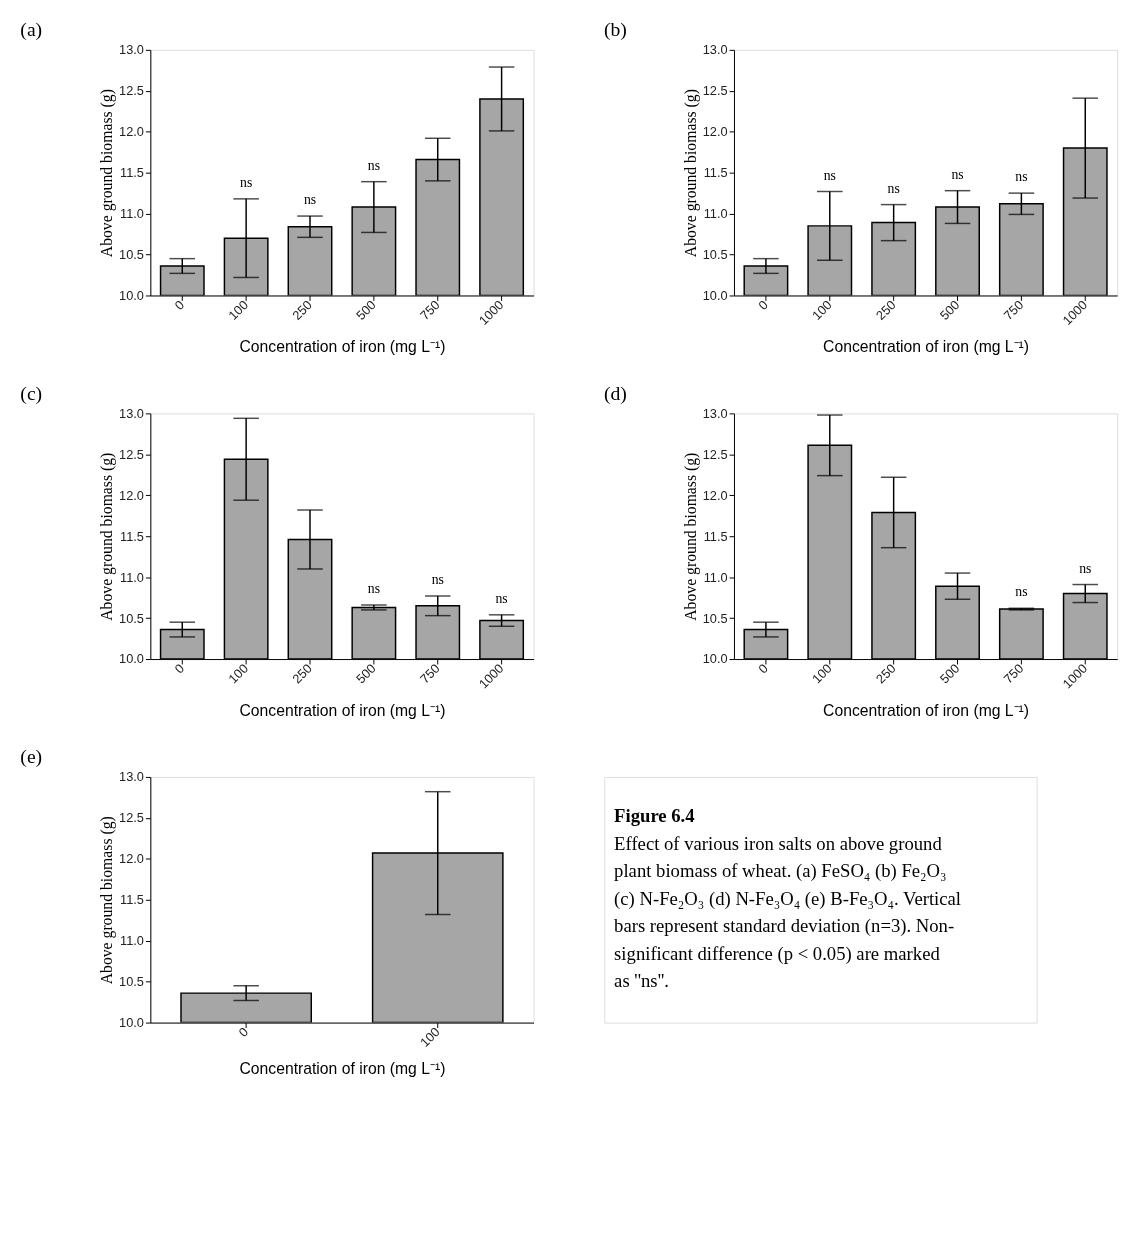  What do you see at coordinates (654, 816) in the screenshot?
I see `caption: Figure 6.4` at bounding box center [654, 816].